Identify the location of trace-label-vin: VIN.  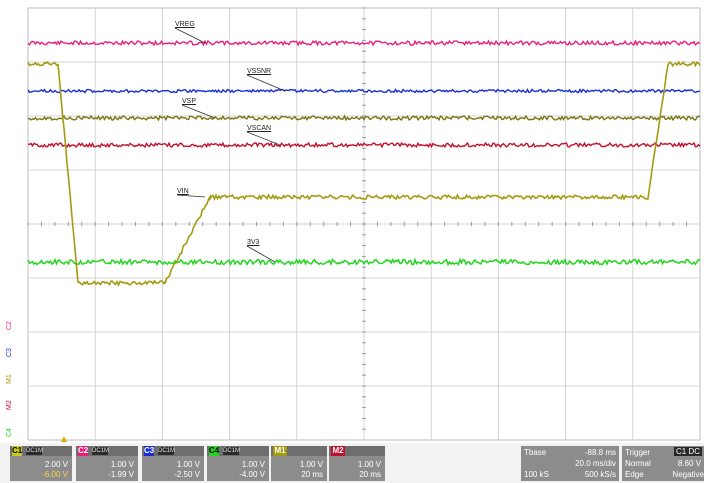
(183, 191).